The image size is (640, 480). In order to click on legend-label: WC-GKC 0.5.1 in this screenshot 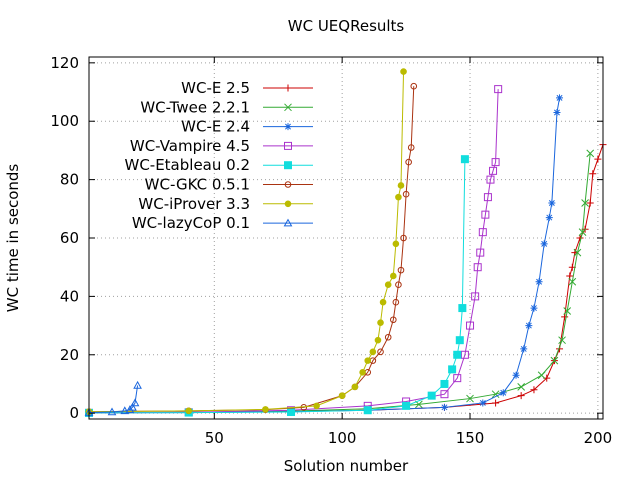, I will do `click(197, 185)`.